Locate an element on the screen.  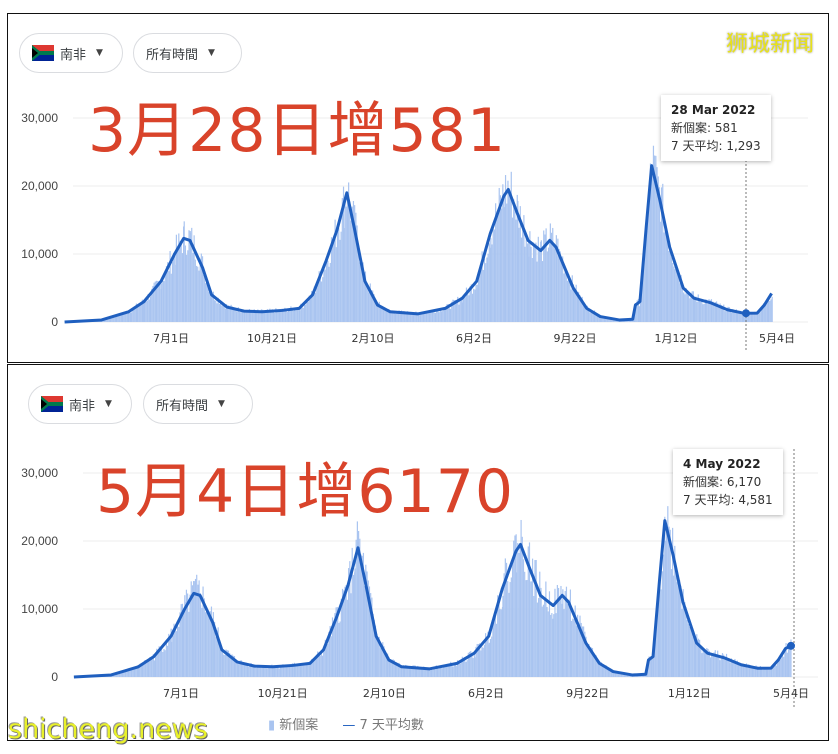
legend-new-cases: ▮ 新個案 is located at coordinates (293, 726).